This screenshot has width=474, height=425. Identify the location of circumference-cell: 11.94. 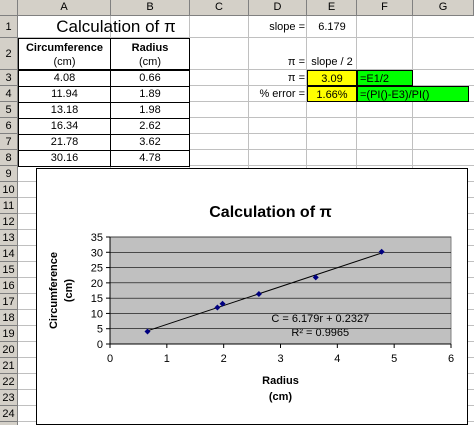
(64, 94).